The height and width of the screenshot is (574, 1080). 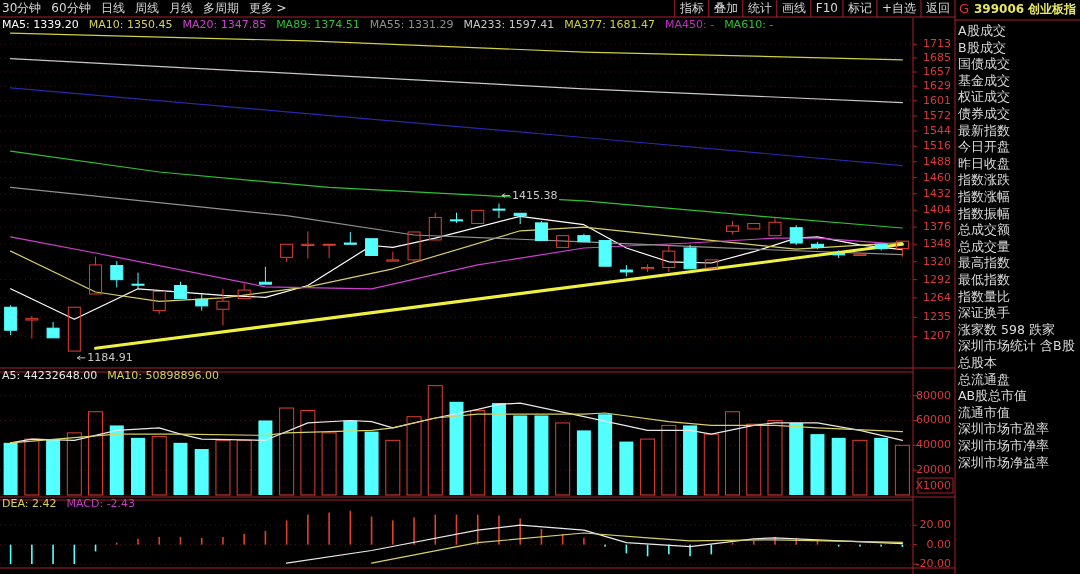 I want to click on text: 统计, so click(x=759, y=8).